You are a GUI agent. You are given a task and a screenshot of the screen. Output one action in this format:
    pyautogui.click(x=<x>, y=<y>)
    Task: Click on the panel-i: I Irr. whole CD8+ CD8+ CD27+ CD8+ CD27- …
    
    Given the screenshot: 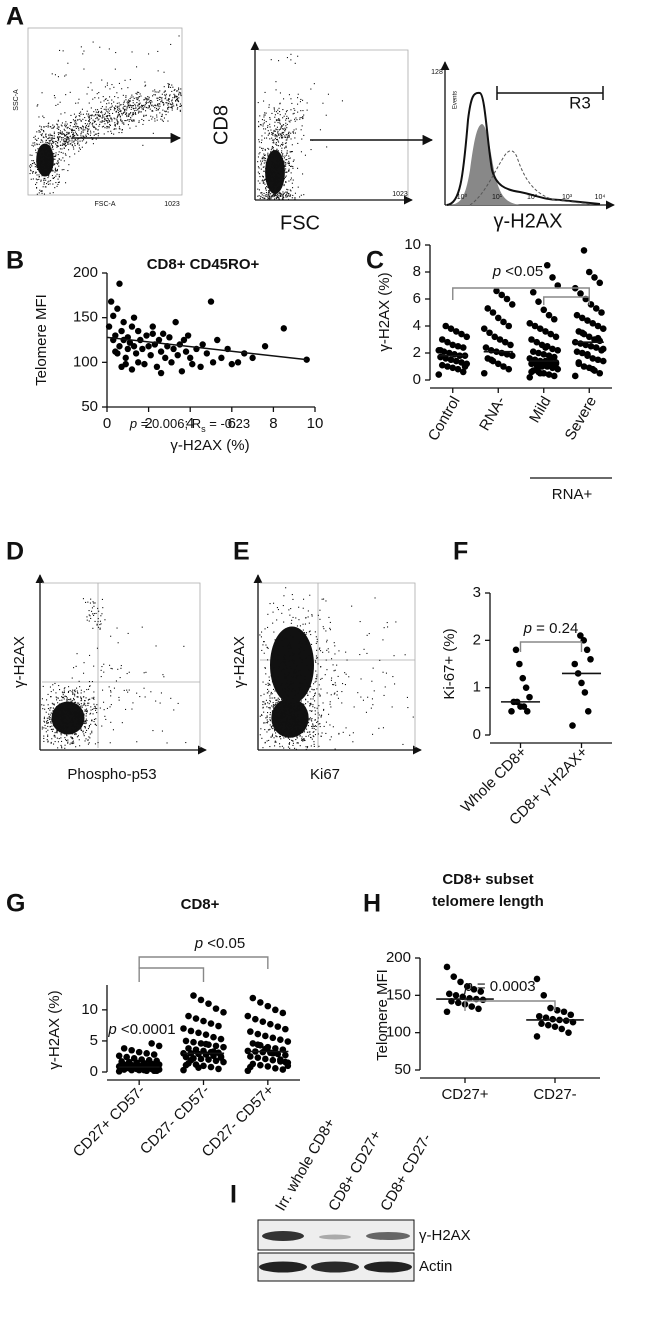 What is the action you would take?
    pyautogui.click(x=350, y=1198)
    